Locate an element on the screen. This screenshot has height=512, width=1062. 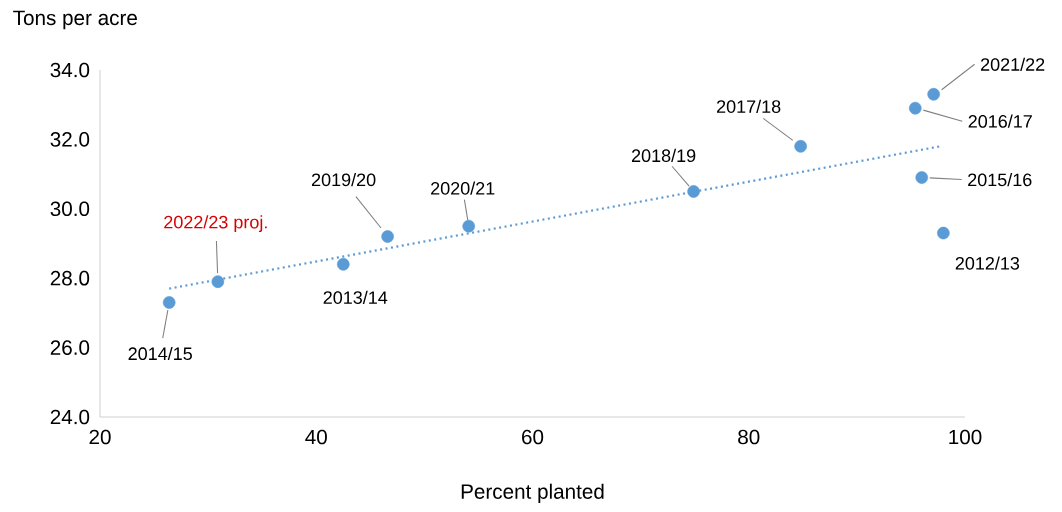
annotation: 2021/22 is located at coordinates (1013, 64).